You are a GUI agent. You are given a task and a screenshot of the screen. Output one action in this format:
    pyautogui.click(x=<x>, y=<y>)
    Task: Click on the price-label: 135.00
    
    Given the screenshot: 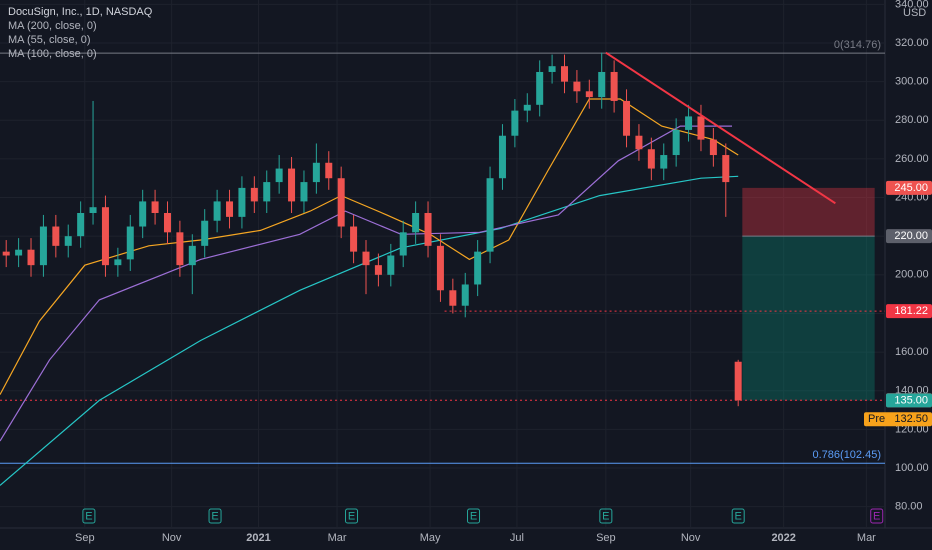 What is the action you would take?
    pyautogui.click(x=911, y=400)
    